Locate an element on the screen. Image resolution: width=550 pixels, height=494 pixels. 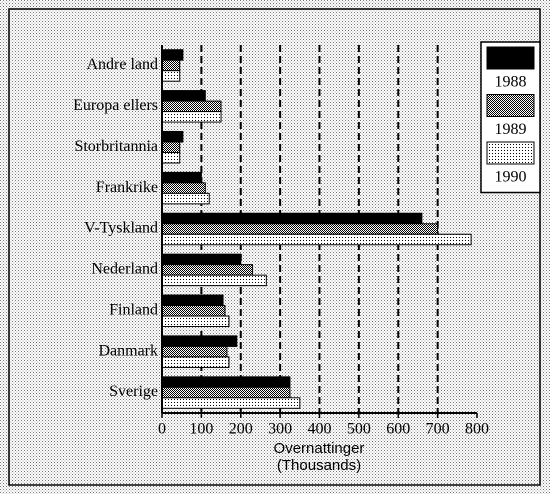
x-tick-label: 500 is located at coordinates (359, 429).